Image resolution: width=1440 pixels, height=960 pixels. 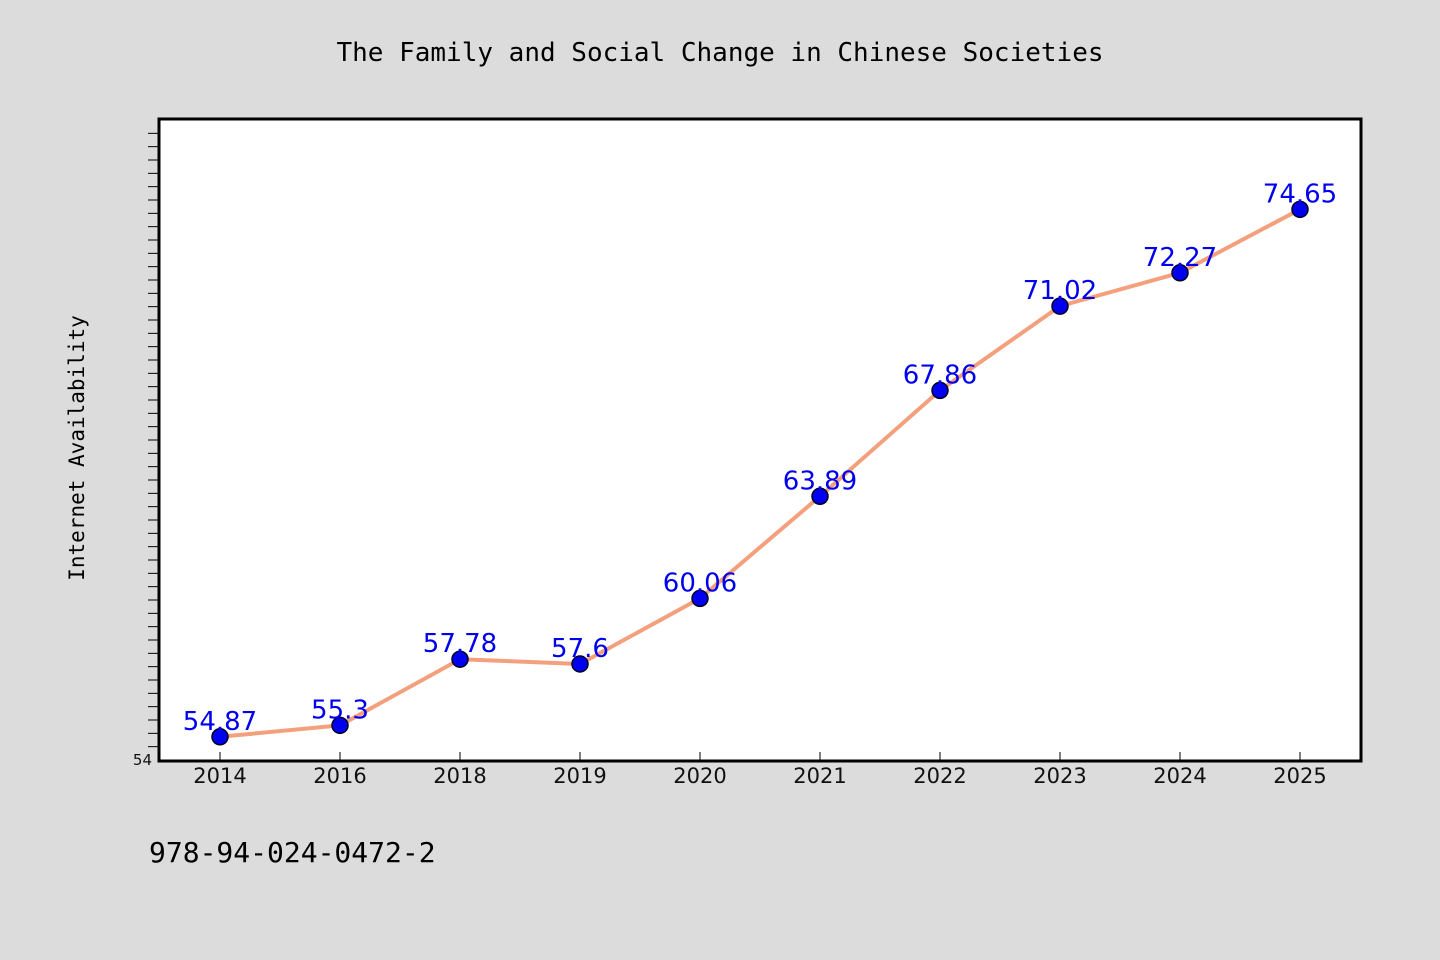 I want to click on y-tick-label: 54, so click(x=142, y=760).